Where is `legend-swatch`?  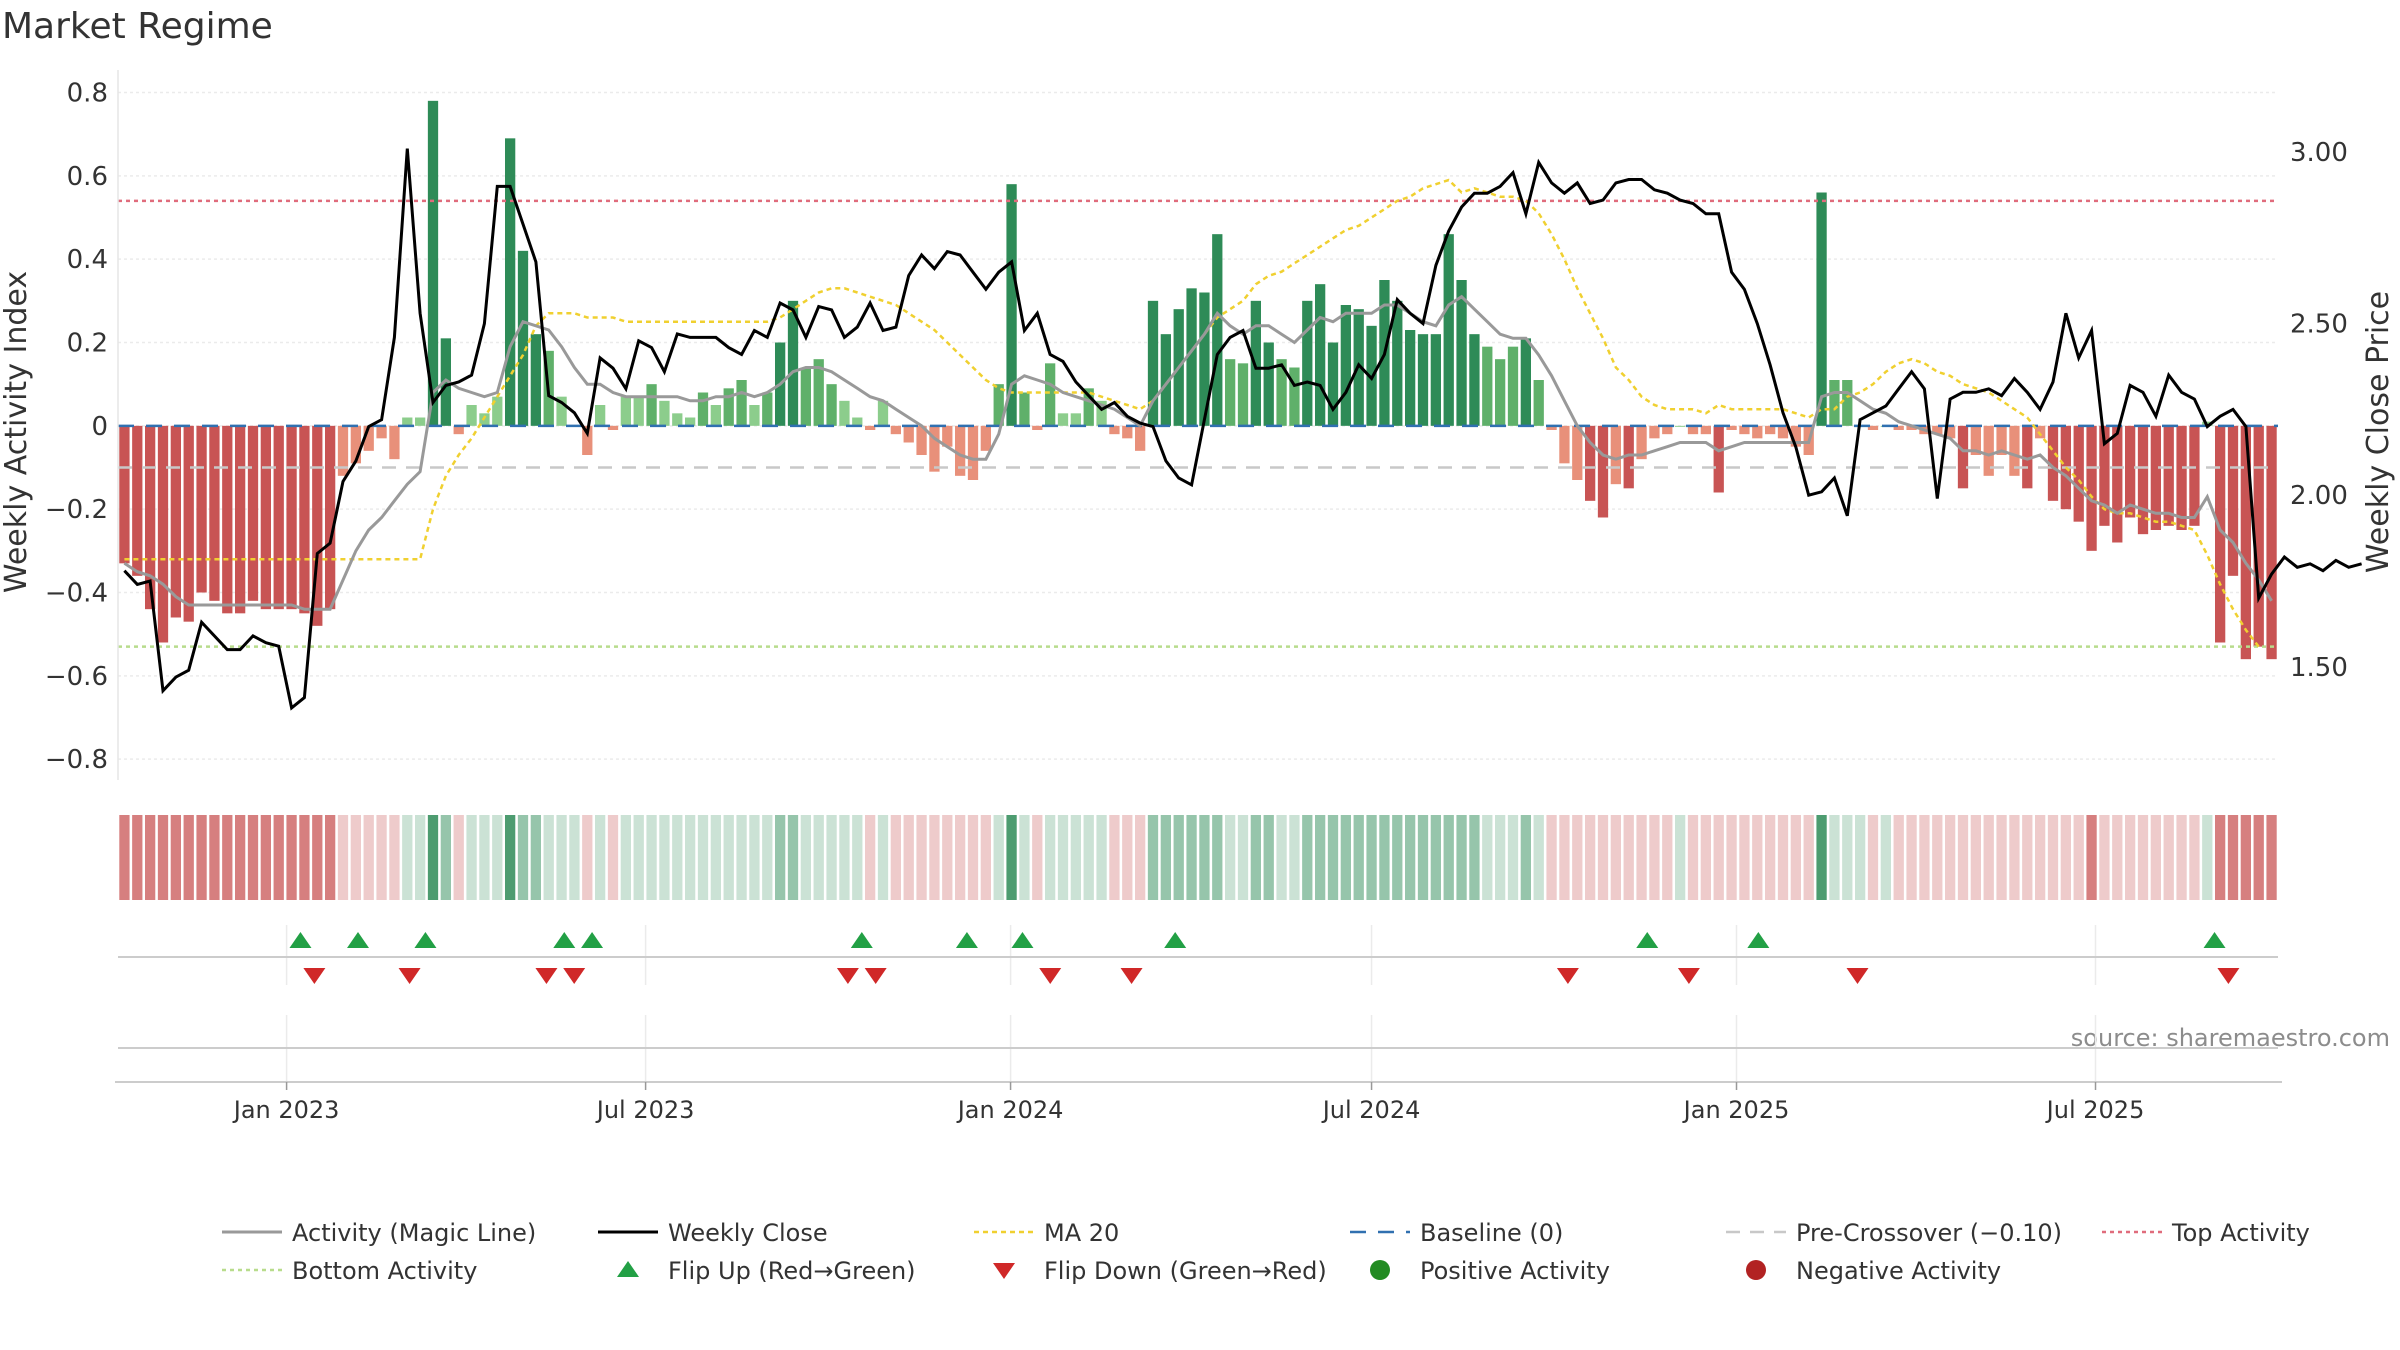 legend-swatch is located at coordinates (628, 1269).